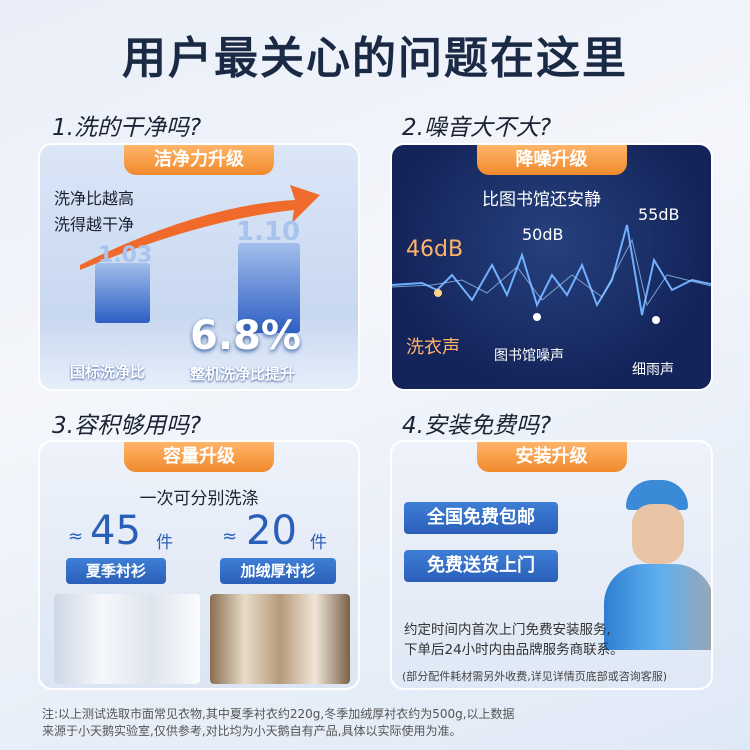  I want to click on count-winter: 20, so click(271, 531).